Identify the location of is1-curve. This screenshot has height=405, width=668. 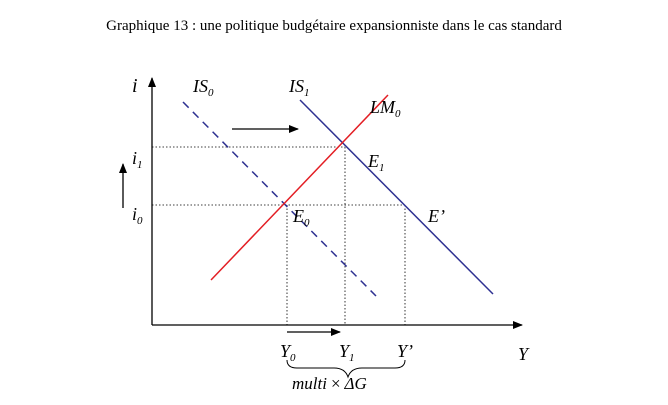
(396, 197).